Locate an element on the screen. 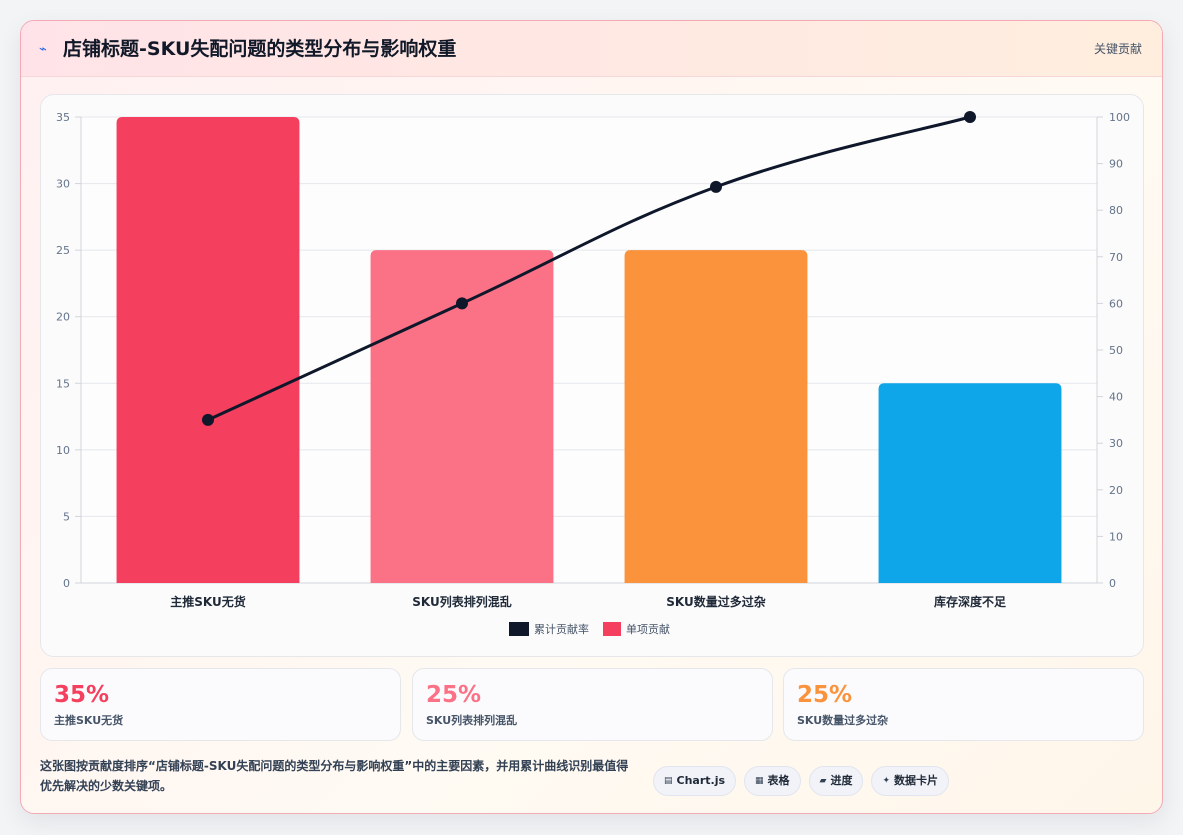 Image resolution: width=1183 pixels, height=835 pixels. y-left-tick-label: 20 is located at coordinates (63, 317).